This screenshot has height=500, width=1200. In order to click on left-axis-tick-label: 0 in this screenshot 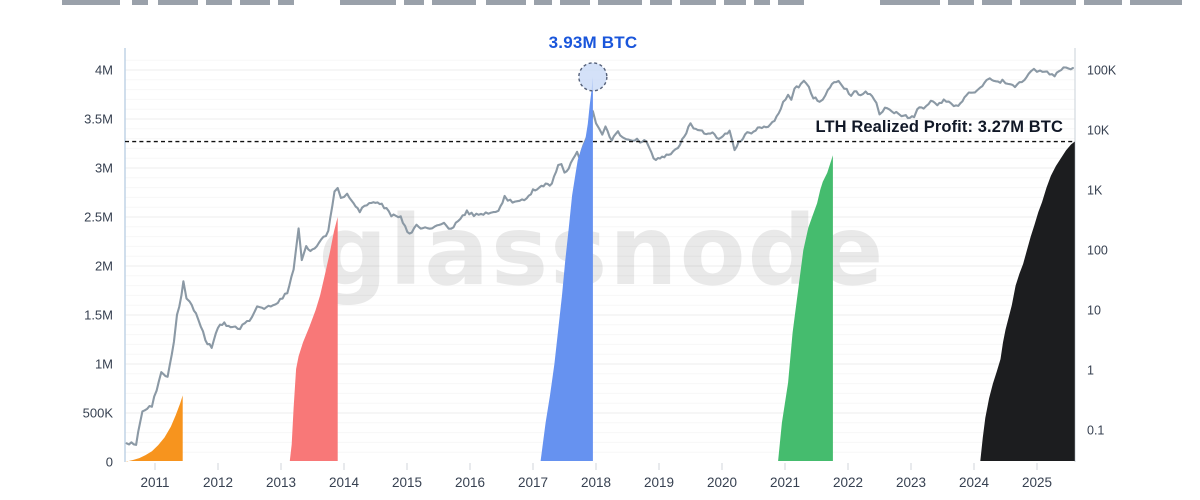, I will do `click(109, 462)`.